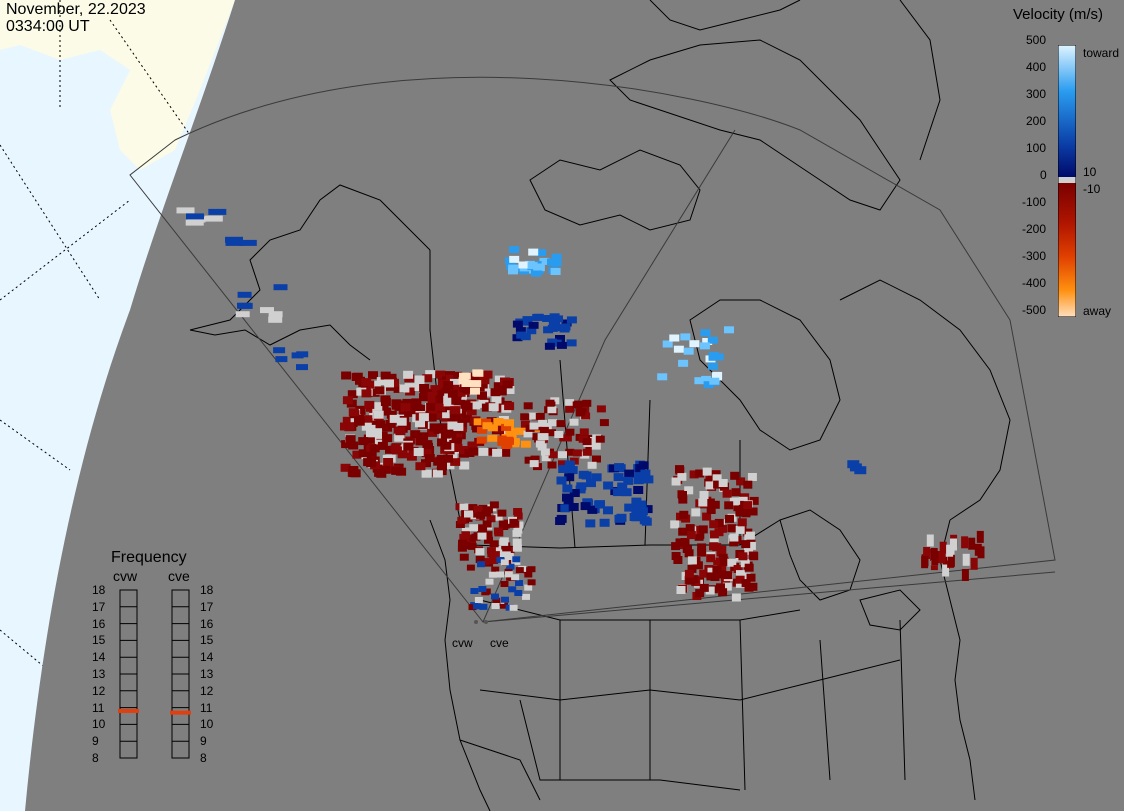  What do you see at coordinates (1034, 202) in the screenshot?
I see `colorbar-tick: -100` at bounding box center [1034, 202].